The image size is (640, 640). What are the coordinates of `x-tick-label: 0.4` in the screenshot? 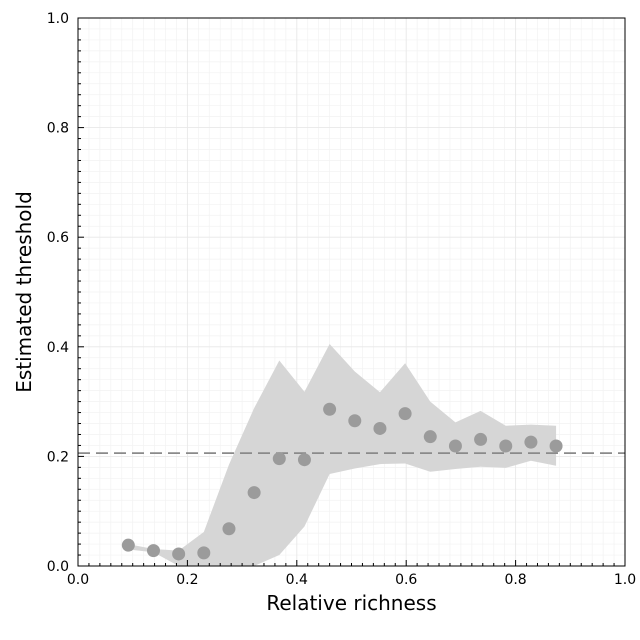 It's located at (297, 580).